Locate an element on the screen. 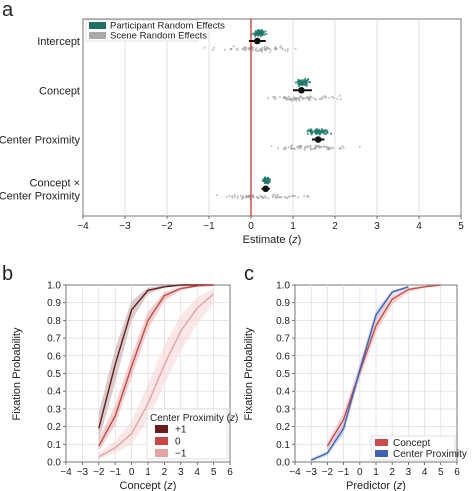  x-tick-label: 3 is located at coordinates (377, 226).